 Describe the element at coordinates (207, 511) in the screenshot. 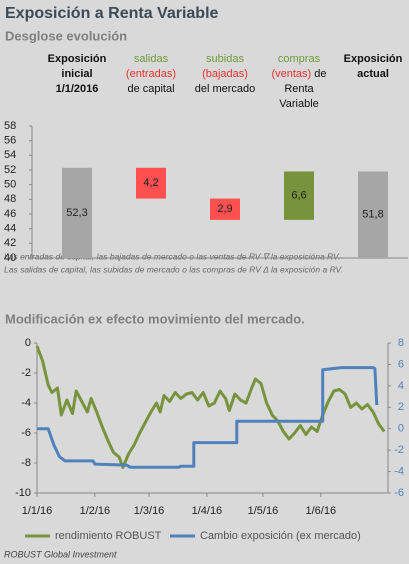

I see `x-tick-label: 1/4/16` at that location.